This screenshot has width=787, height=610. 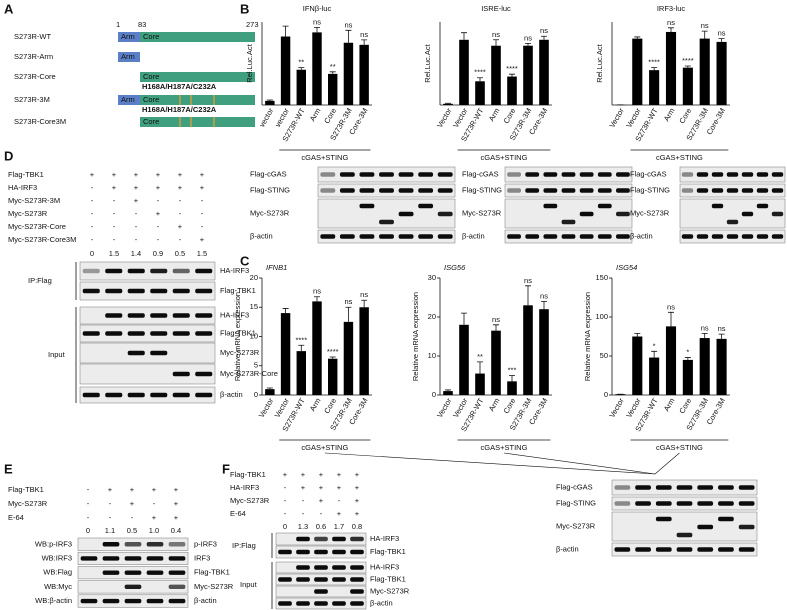 What do you see at coordinates (512, 369) in the screenshot?
I see `significance: ***` at bounding box center [512, 369].